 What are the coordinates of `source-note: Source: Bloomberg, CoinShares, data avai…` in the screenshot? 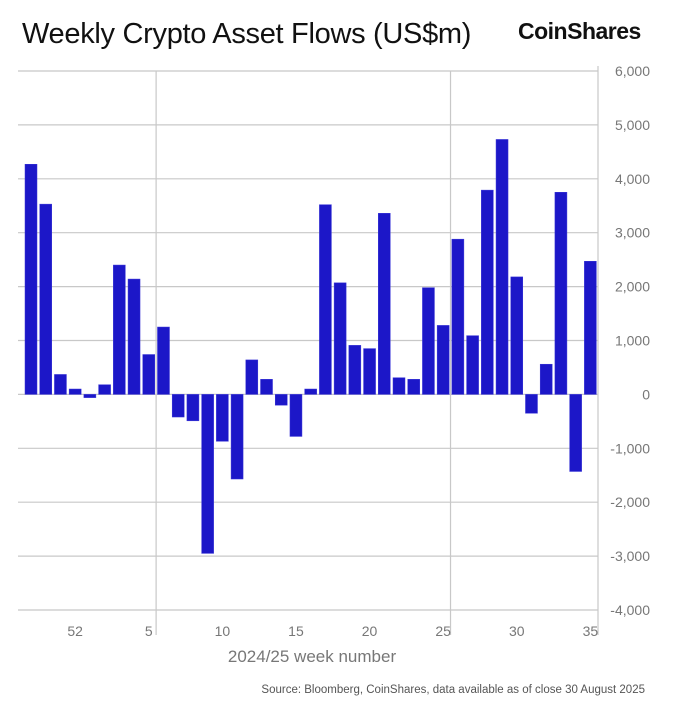 It's located at (453, 690).